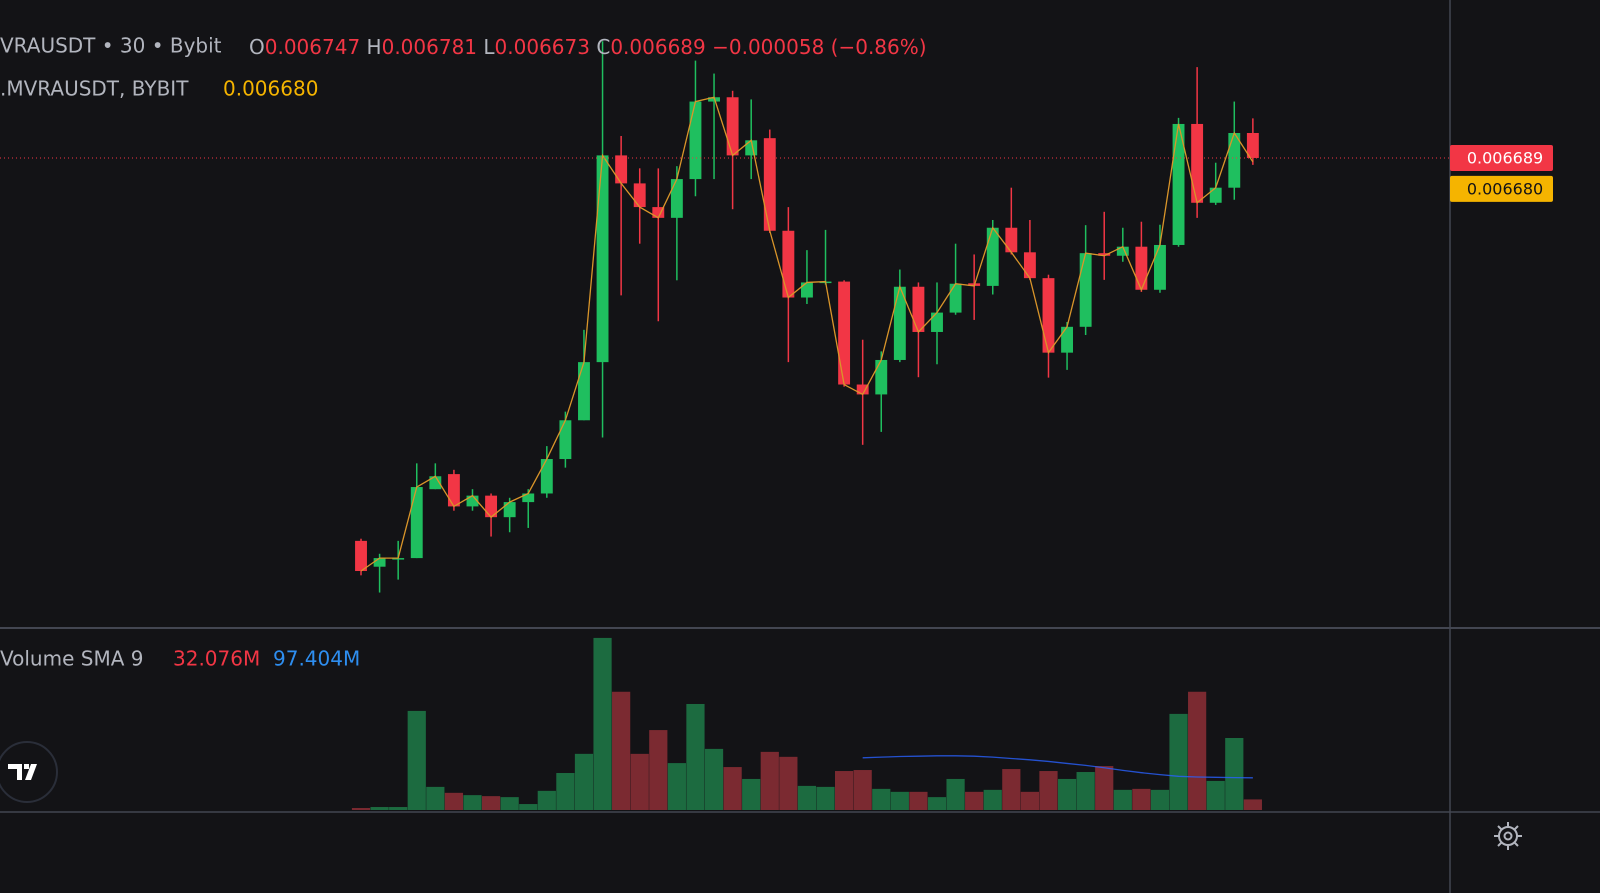 Image resolution: width=1600 pixels, height=893 pixels. Describe the element at coordinates (603, 47) in the screenshot. I see `legend-key: C` at that location.